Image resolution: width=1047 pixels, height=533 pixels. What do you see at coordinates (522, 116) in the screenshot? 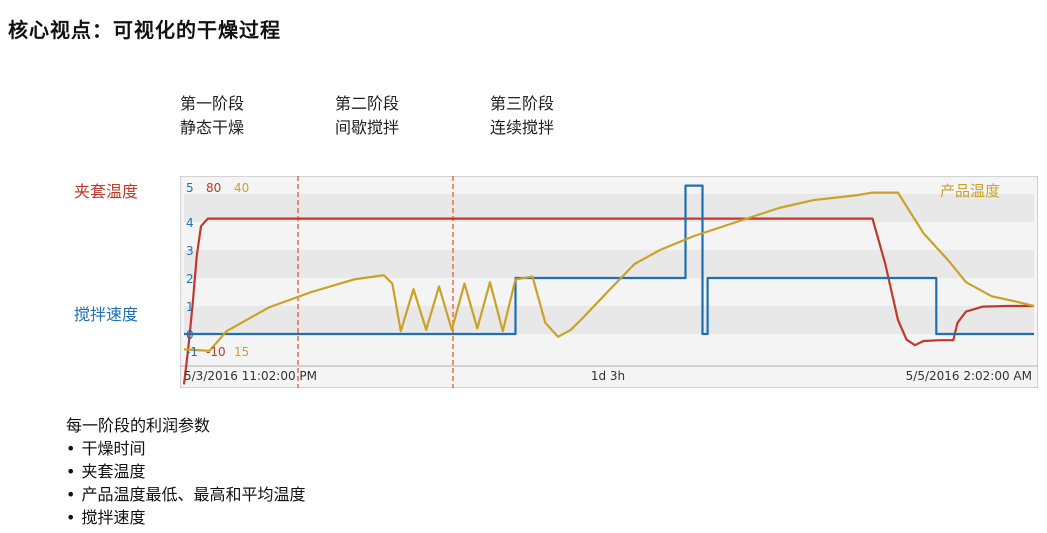
I see `phase-3-label: 第三阶段 连续搅拌` at bounding box center [522, 116].